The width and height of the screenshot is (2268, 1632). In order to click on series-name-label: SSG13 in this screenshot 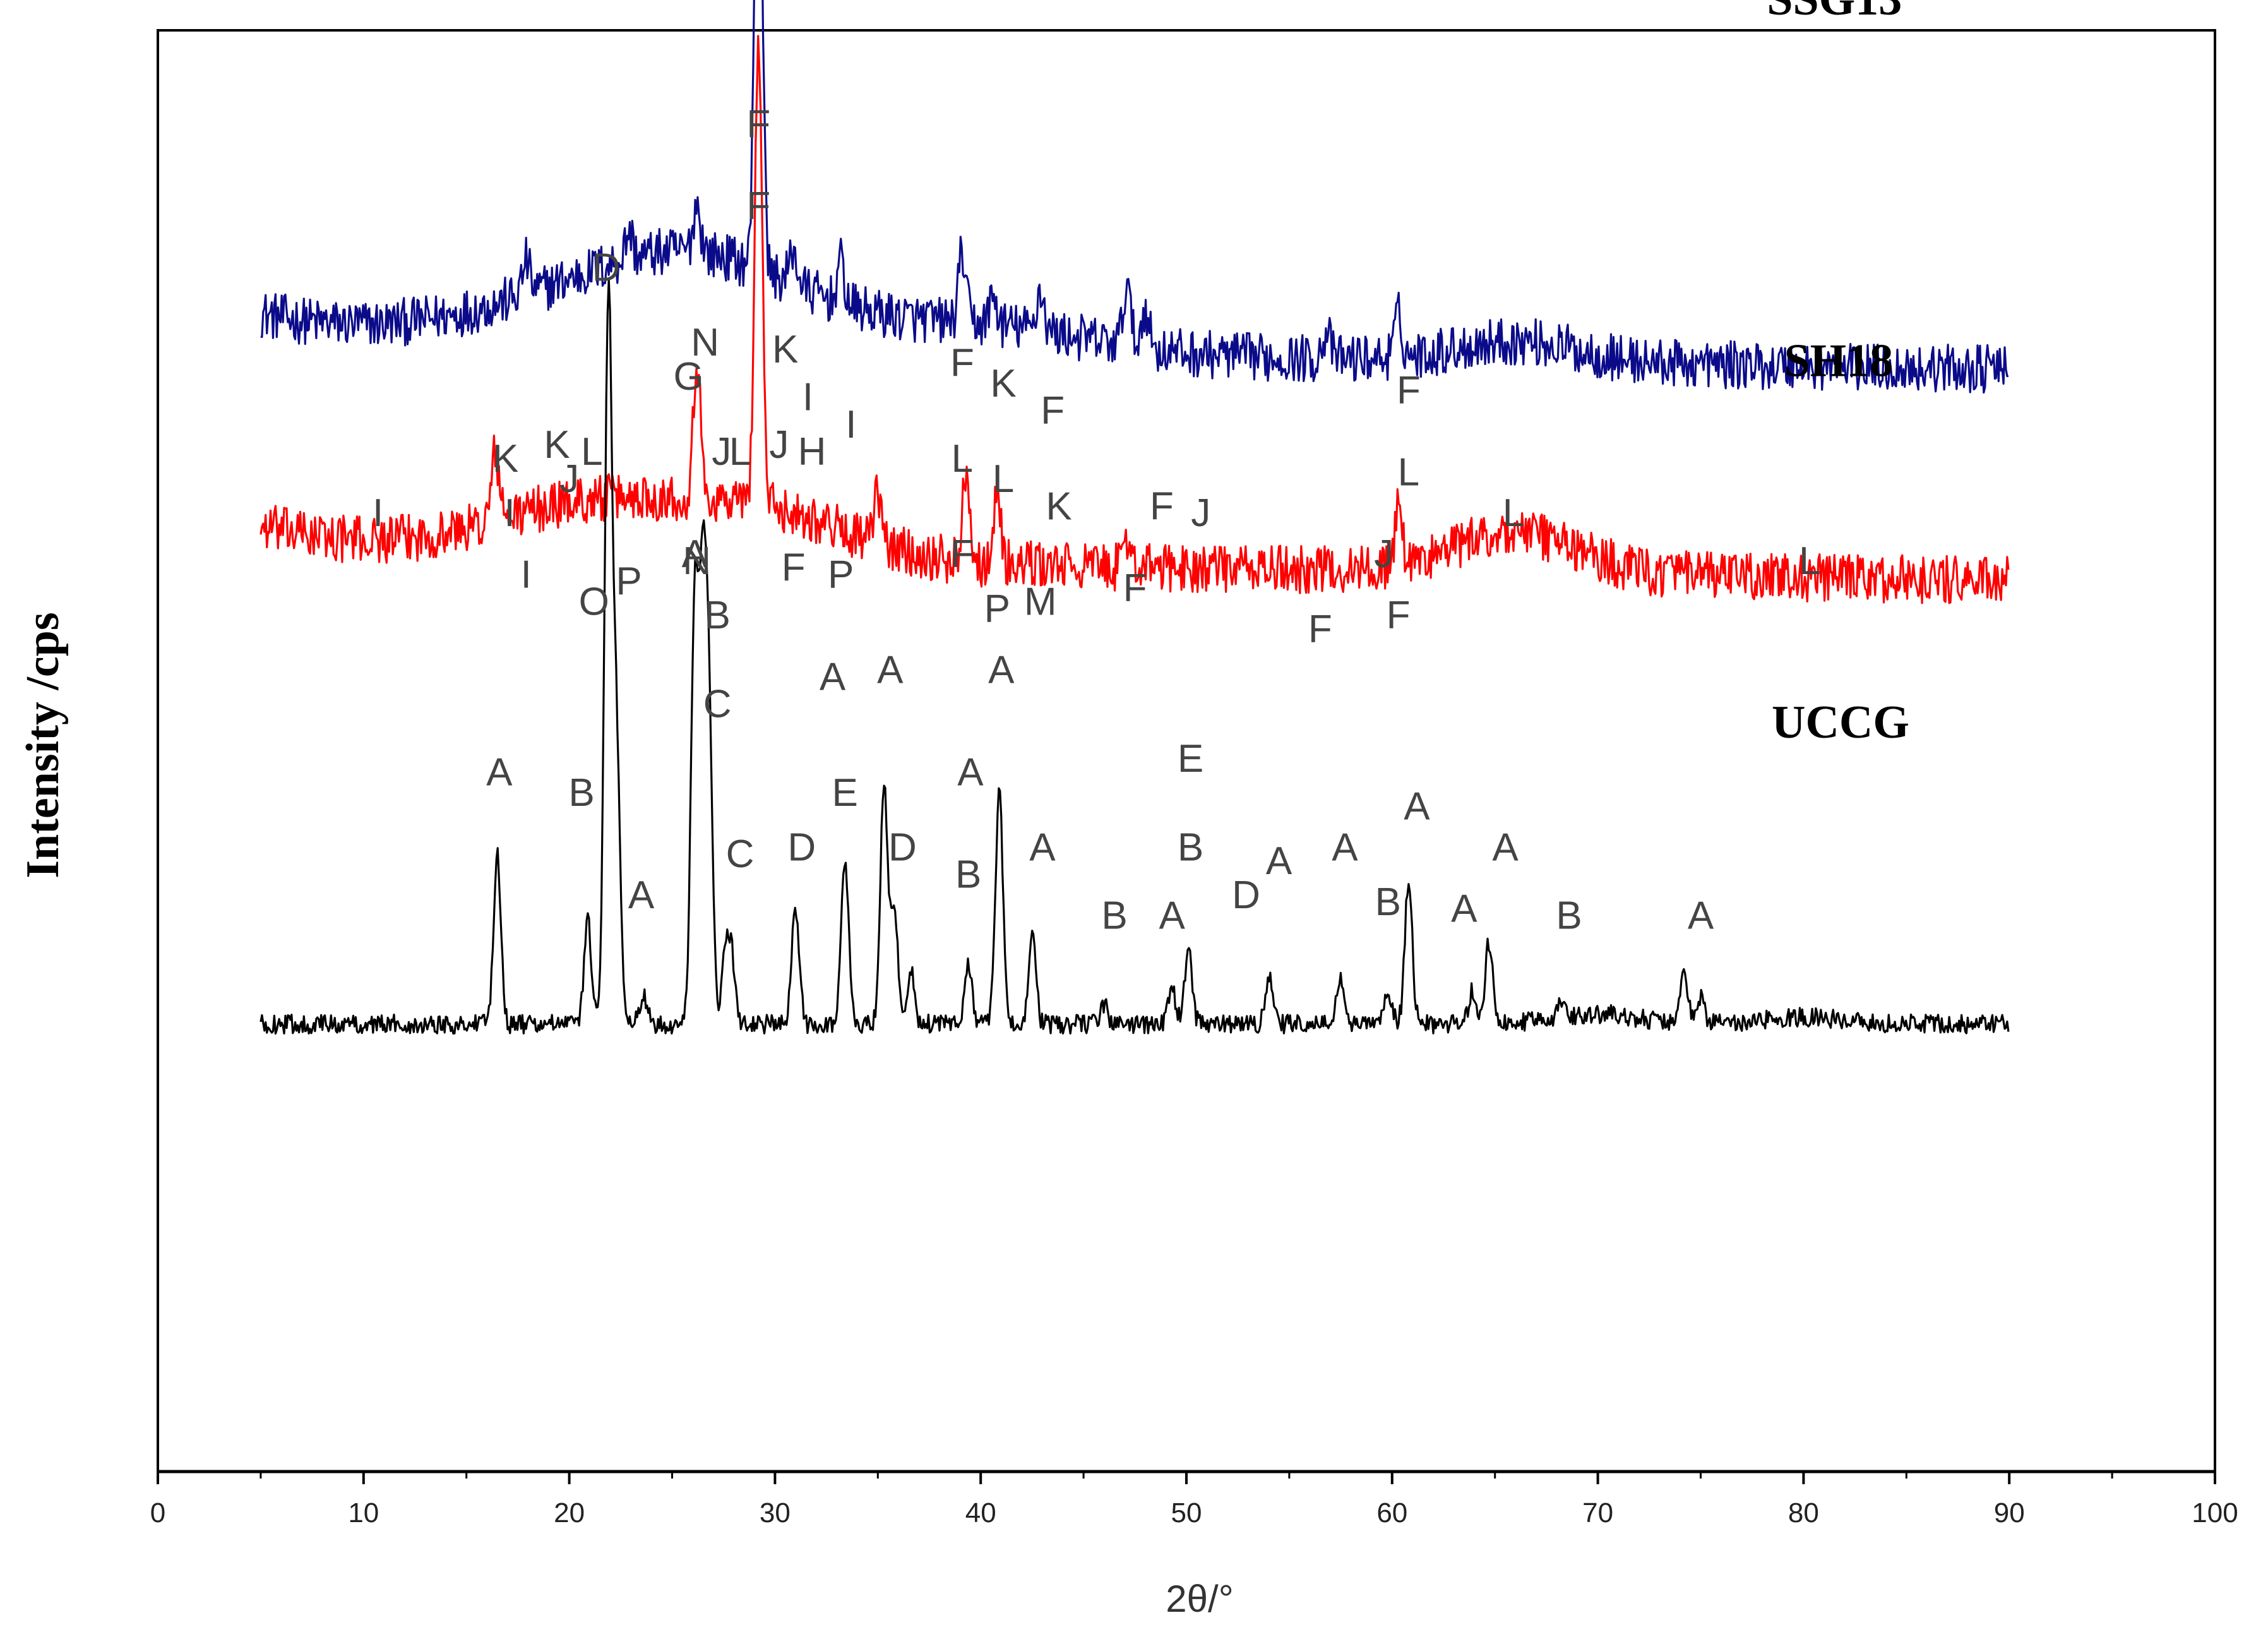, I will do `click(1834, 12)`.